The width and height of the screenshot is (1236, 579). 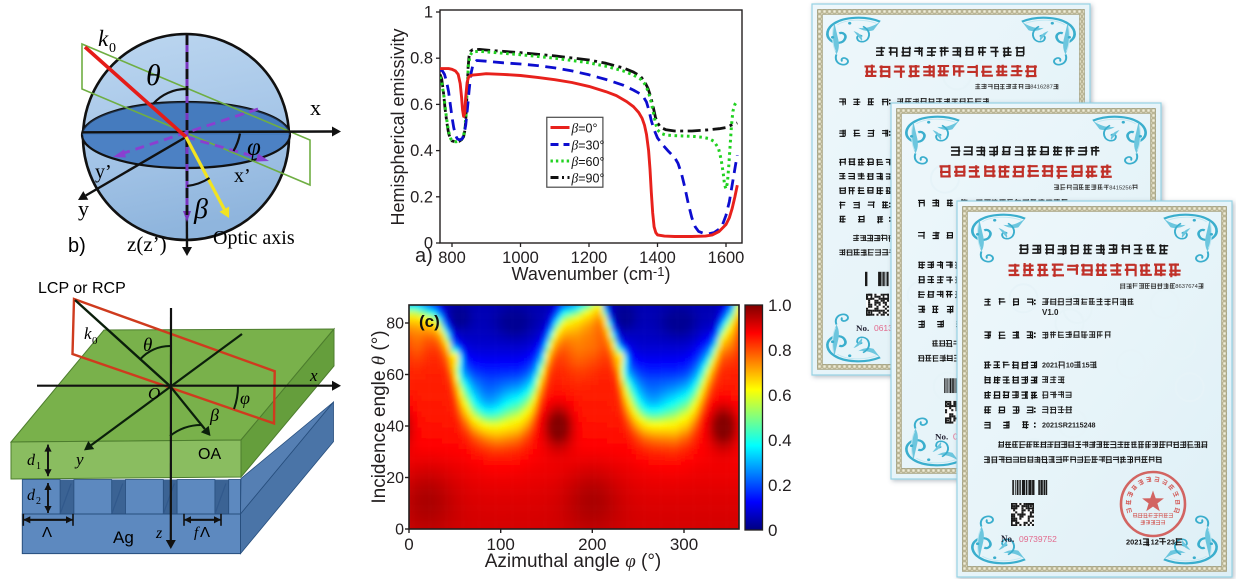 What do you see at coordinates (1070, 365) in the screenshot?
I see `svg-text: 10` at bounding box center [1070, 365].